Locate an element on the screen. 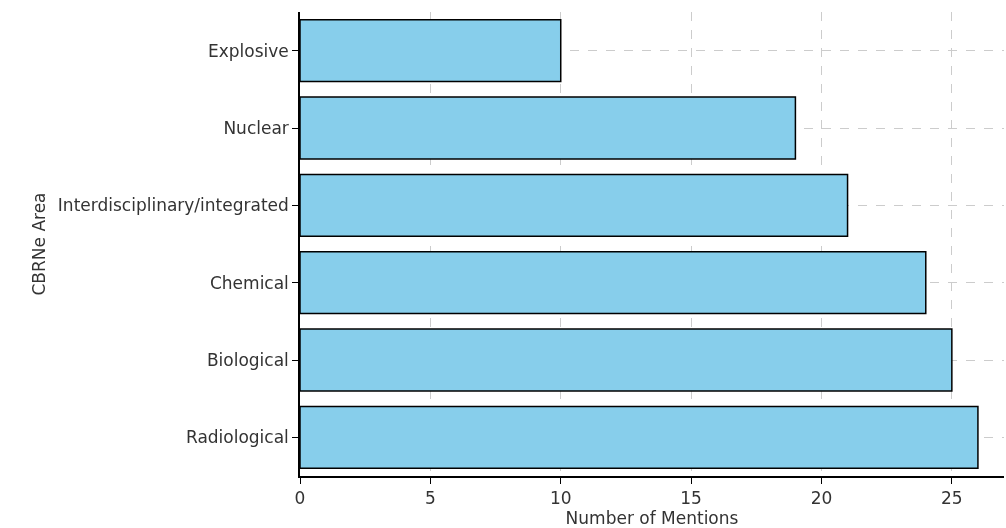 The width and height of the screenshot is (1006, 528). x-tick-label: 25 is located at coordinates (952, 498).